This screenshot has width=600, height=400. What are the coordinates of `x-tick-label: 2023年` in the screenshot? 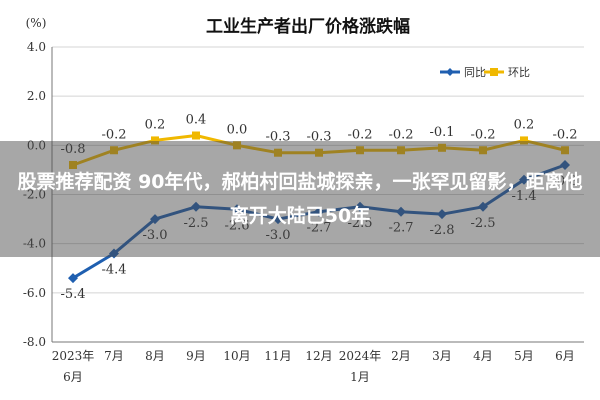 It's located at (73, 356).